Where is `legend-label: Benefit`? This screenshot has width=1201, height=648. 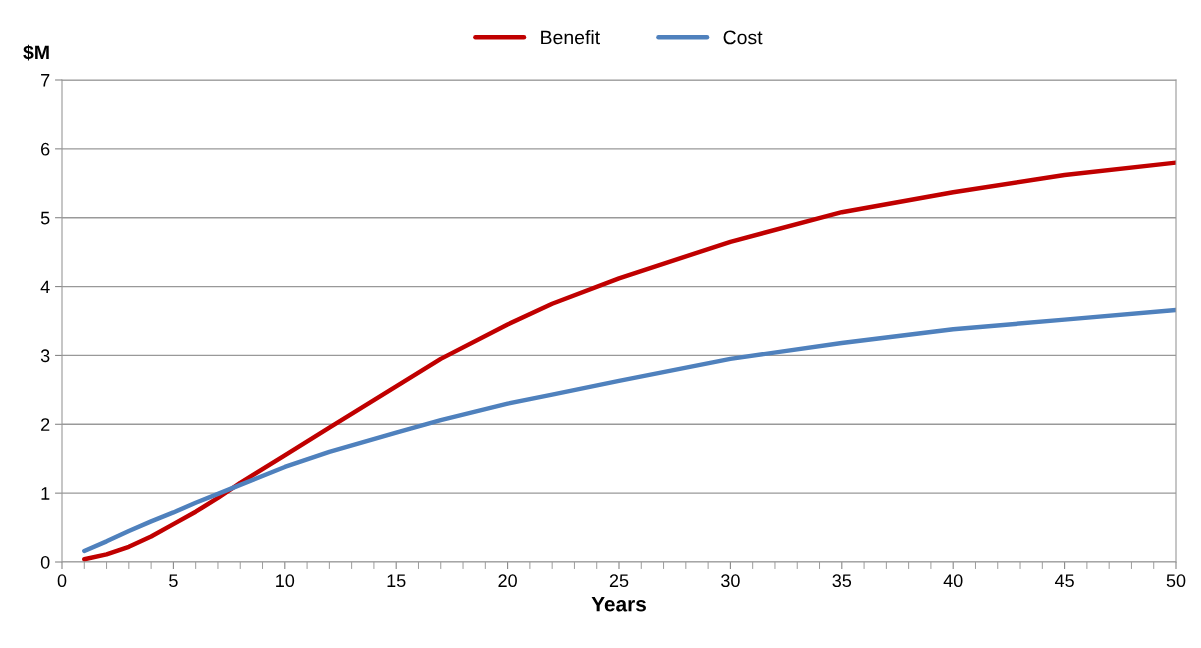 legend-label: Benefit is located at coordinates (570, 37).